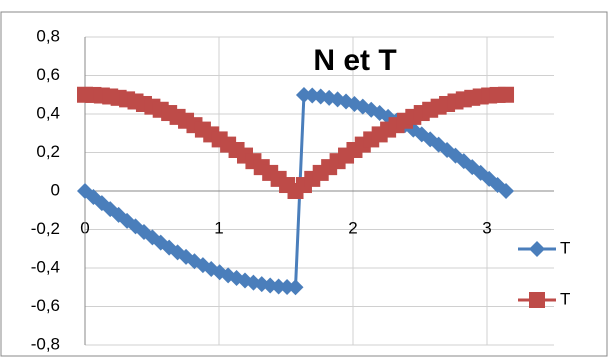 This screenshot has height=358, width=609. I want to click on y-tick-label: -0,4, so click(45, 266).